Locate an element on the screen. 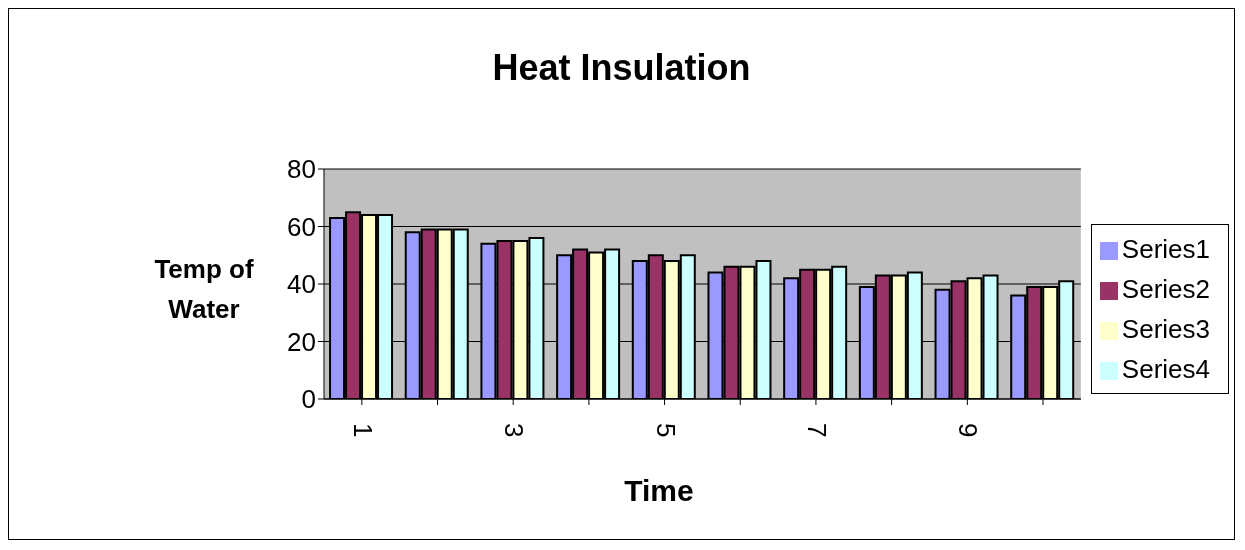 The width and height of the screenshot is (1245, 550). x-axis-title: Time is located at coordinates (659, 491).